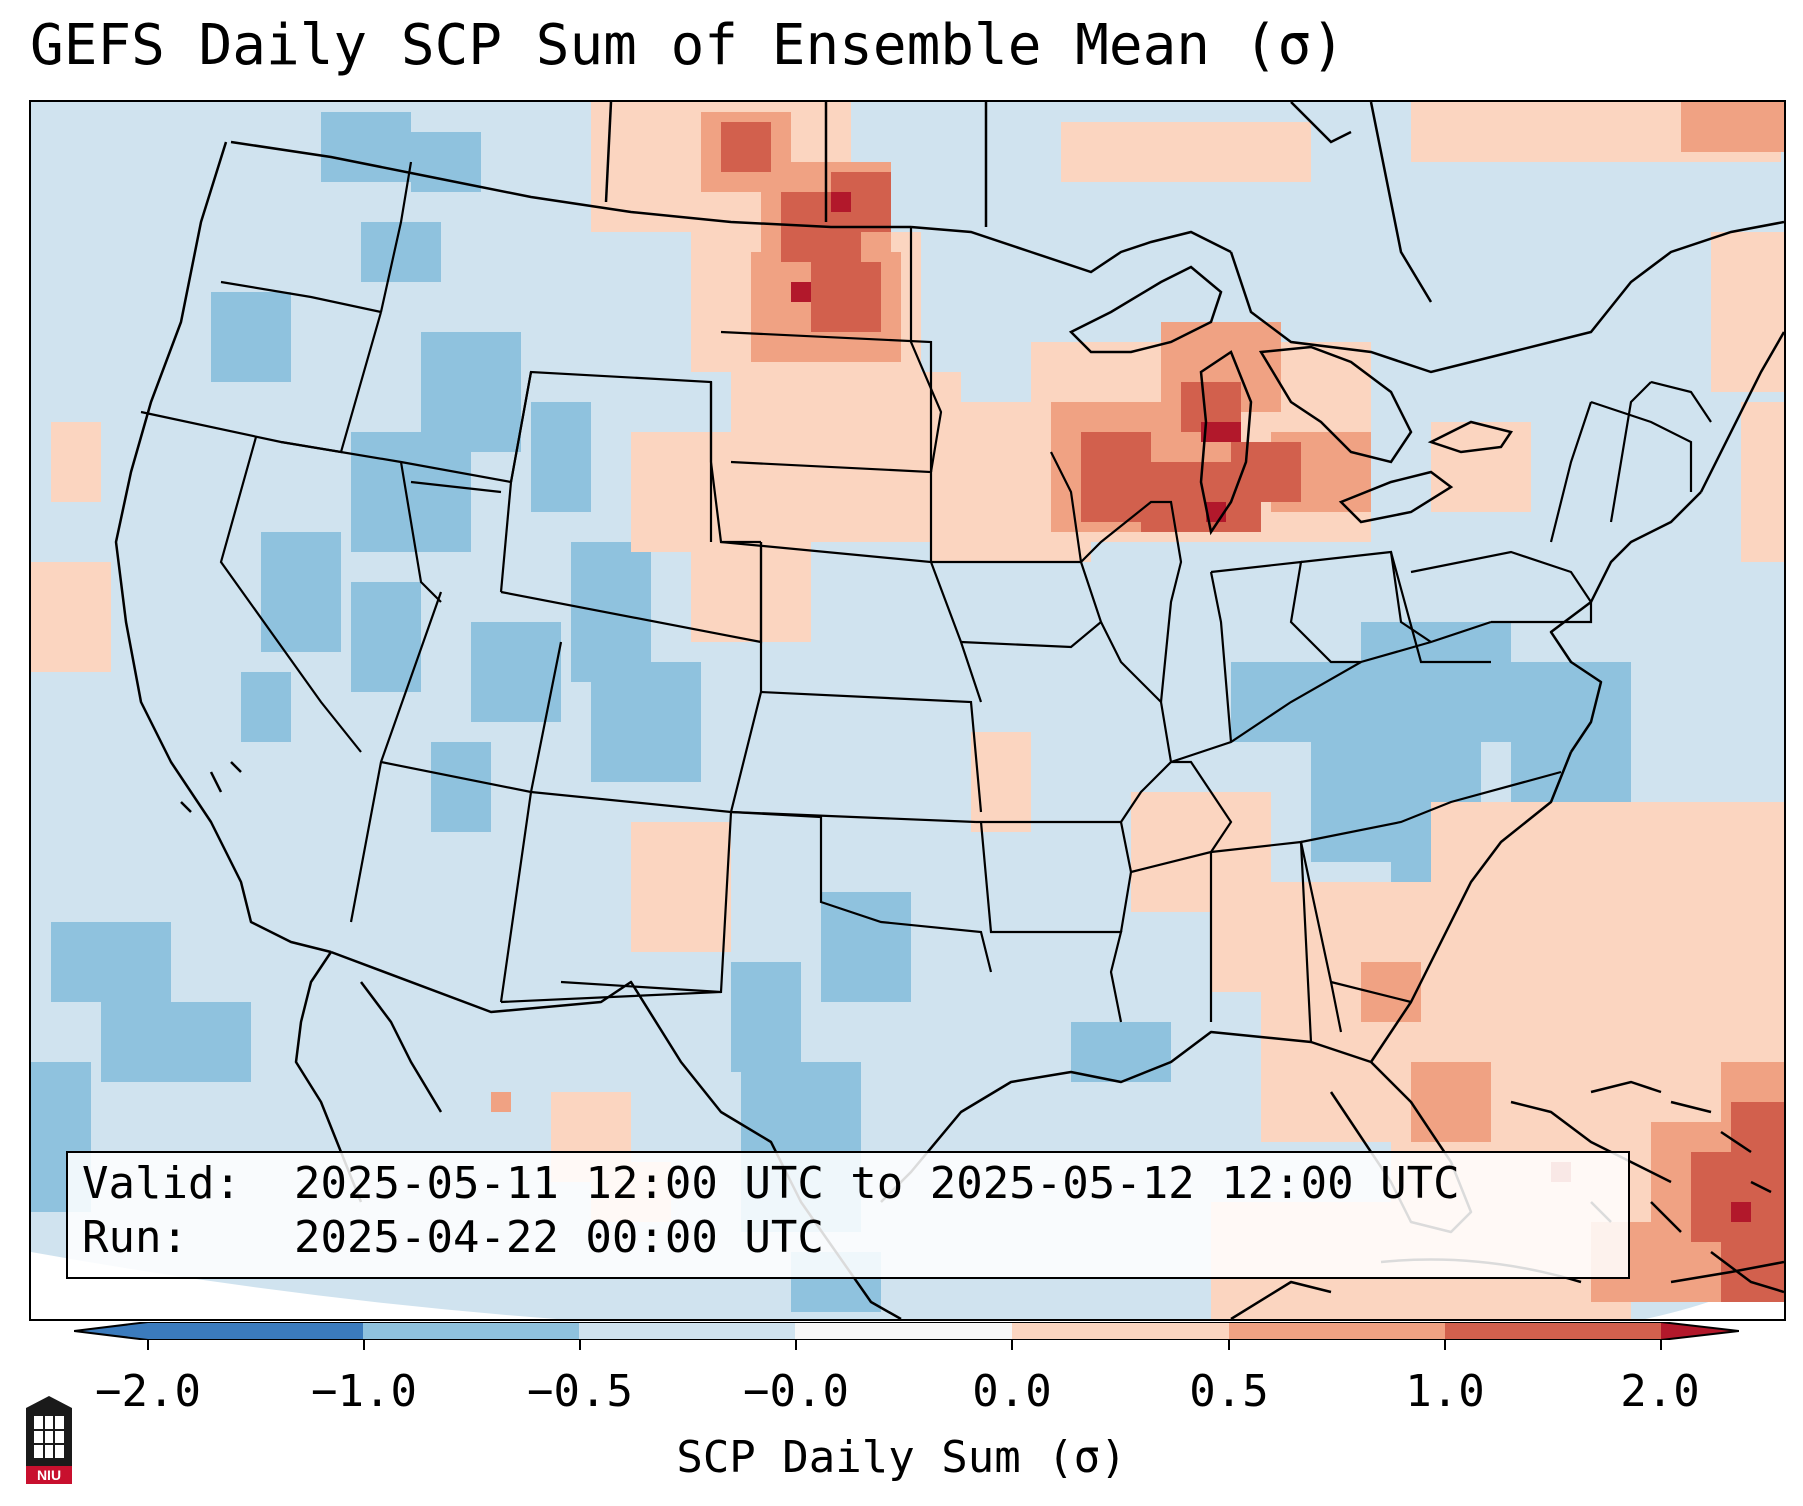 This screenshot has height=1506, width=1803. Describe the element at coordinates (559, 1237) in the screenshot. I see `run-value: 2025-04-22 00:00 UTC` at that location.